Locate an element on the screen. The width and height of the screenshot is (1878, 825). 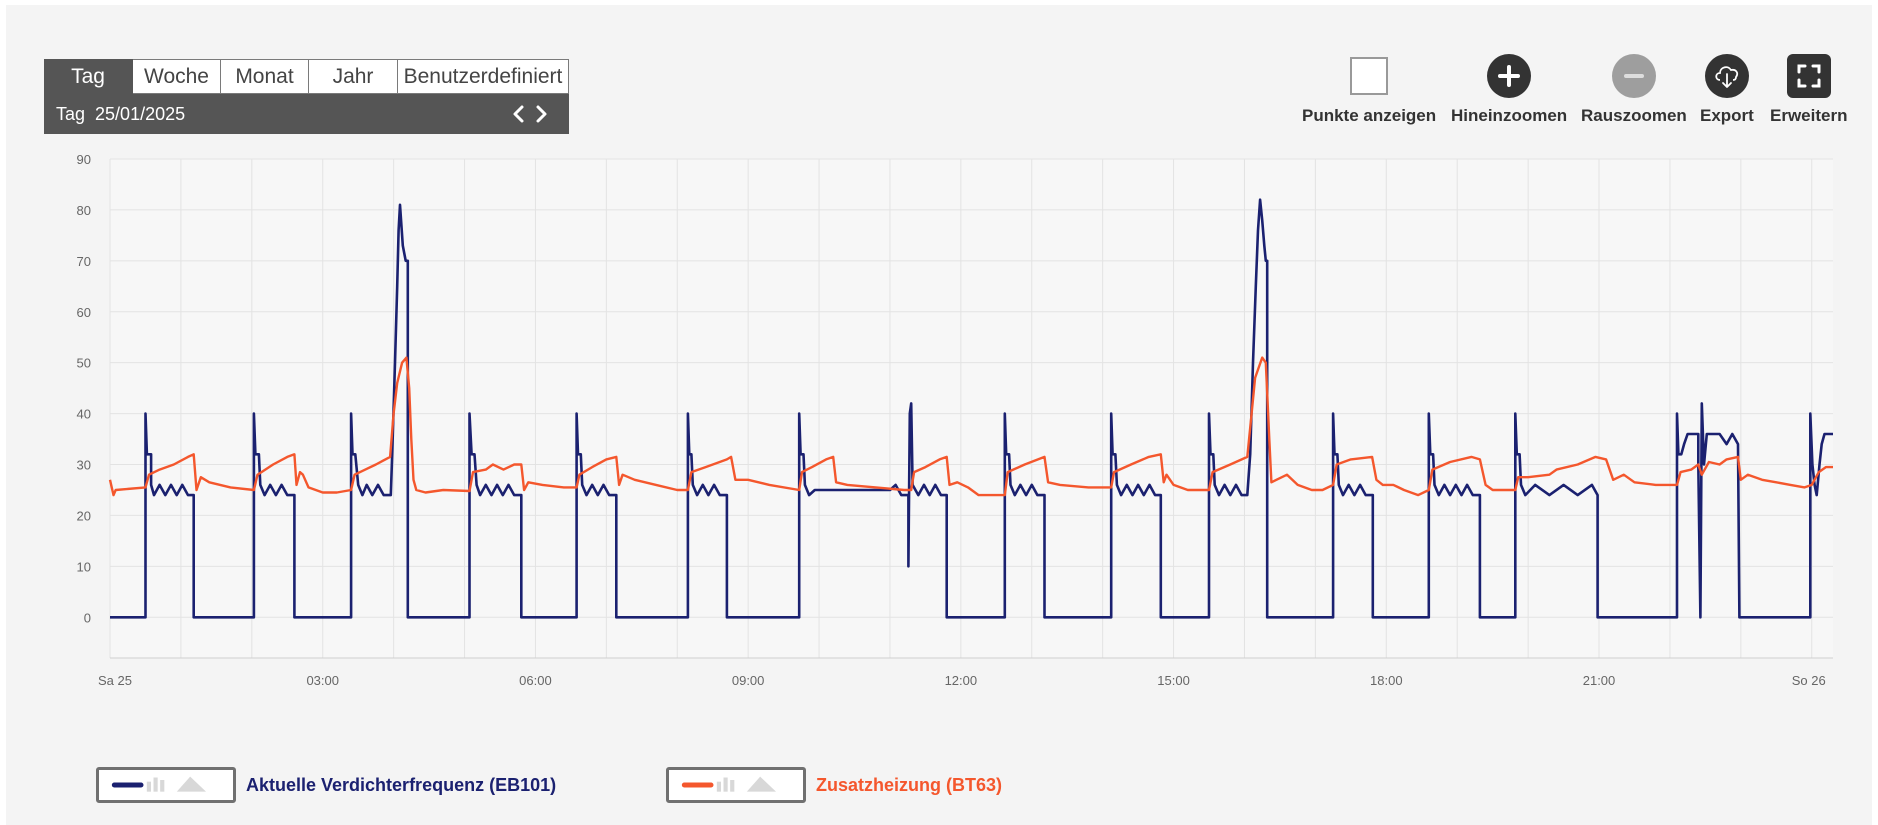
zoom-in-label: Hineinzoomen is located at coordinates (1509, 115).